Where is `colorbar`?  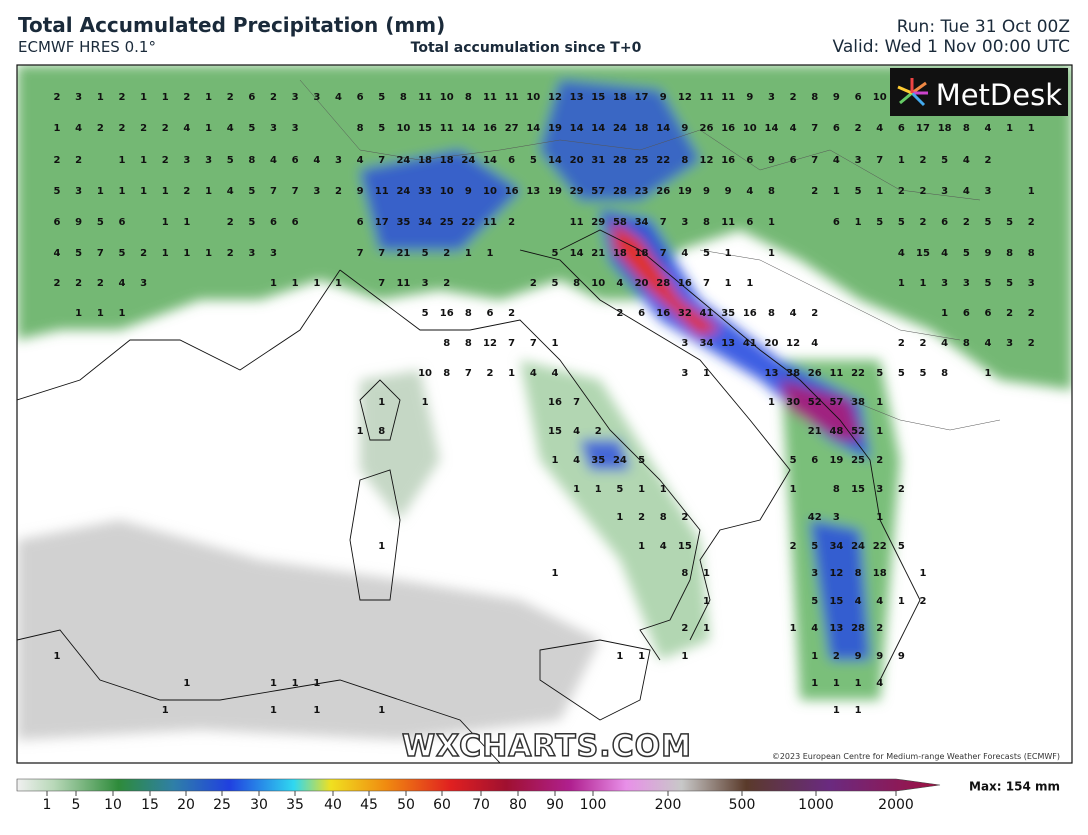
colorbar is located at coordinates (478, 785).